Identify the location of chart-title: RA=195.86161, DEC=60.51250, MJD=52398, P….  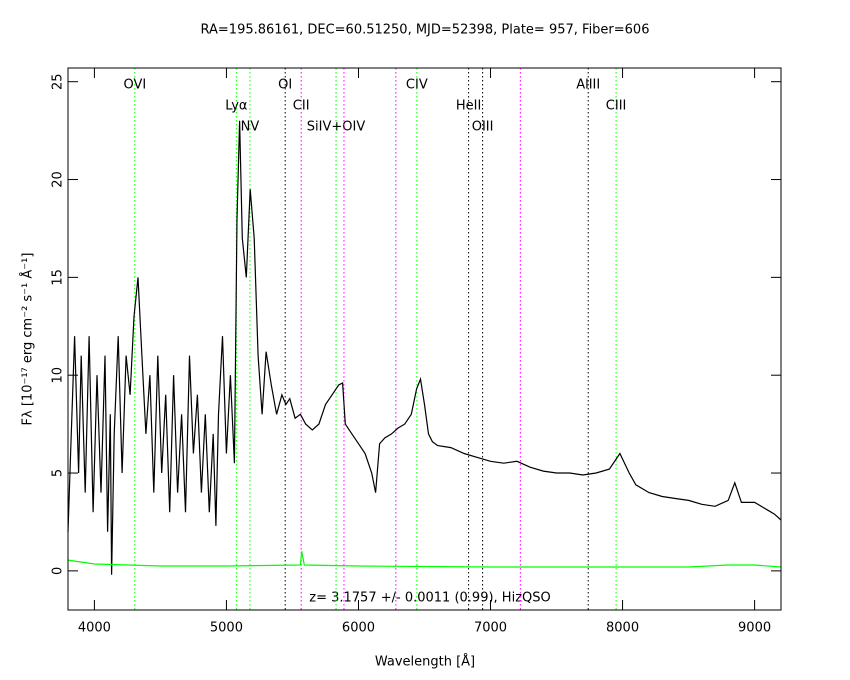
(425, 30).